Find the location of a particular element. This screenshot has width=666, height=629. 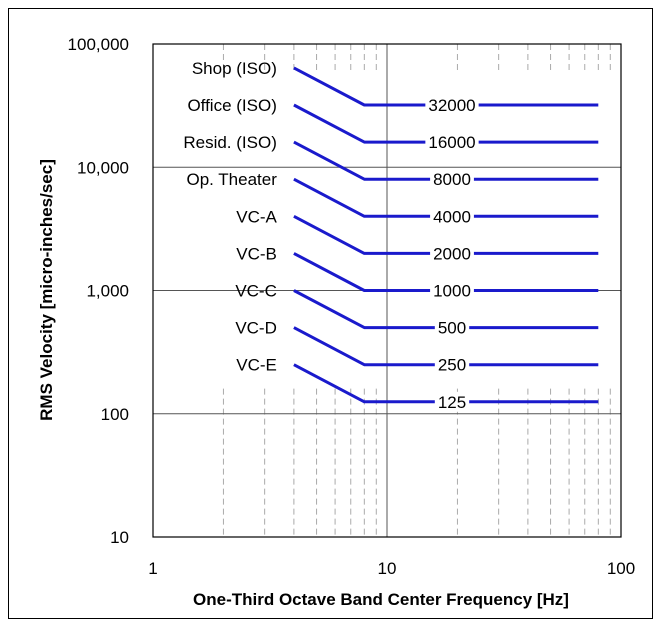

series-value-label: 250 is located at coordinates (452, 365).